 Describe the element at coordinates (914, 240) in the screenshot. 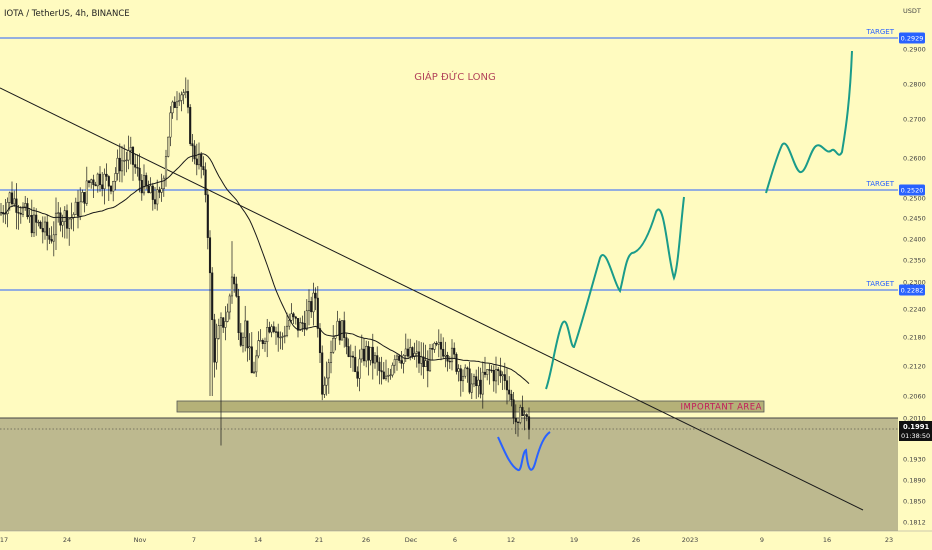

I see `price-tick-label: 0.2400` at that location.